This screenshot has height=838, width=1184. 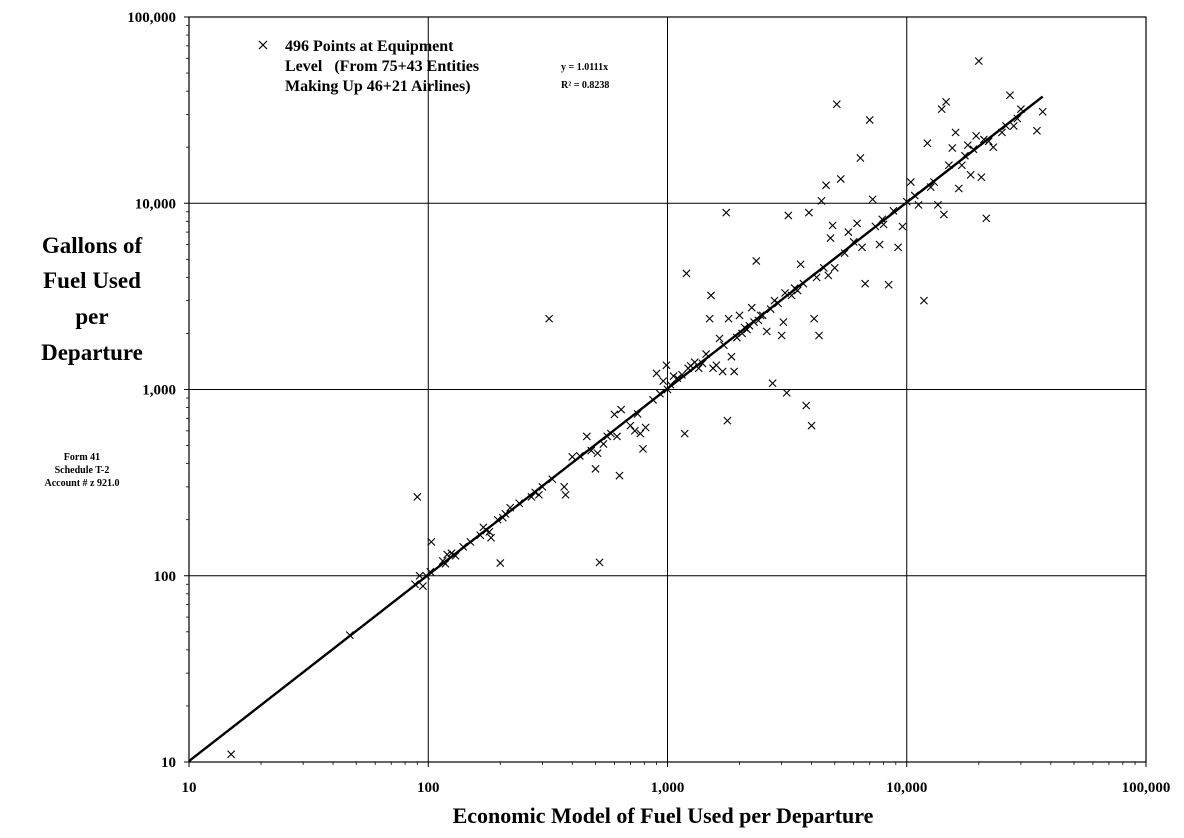 I want to click on y-axis-label-line-3: per, so click(x=91, y=316).